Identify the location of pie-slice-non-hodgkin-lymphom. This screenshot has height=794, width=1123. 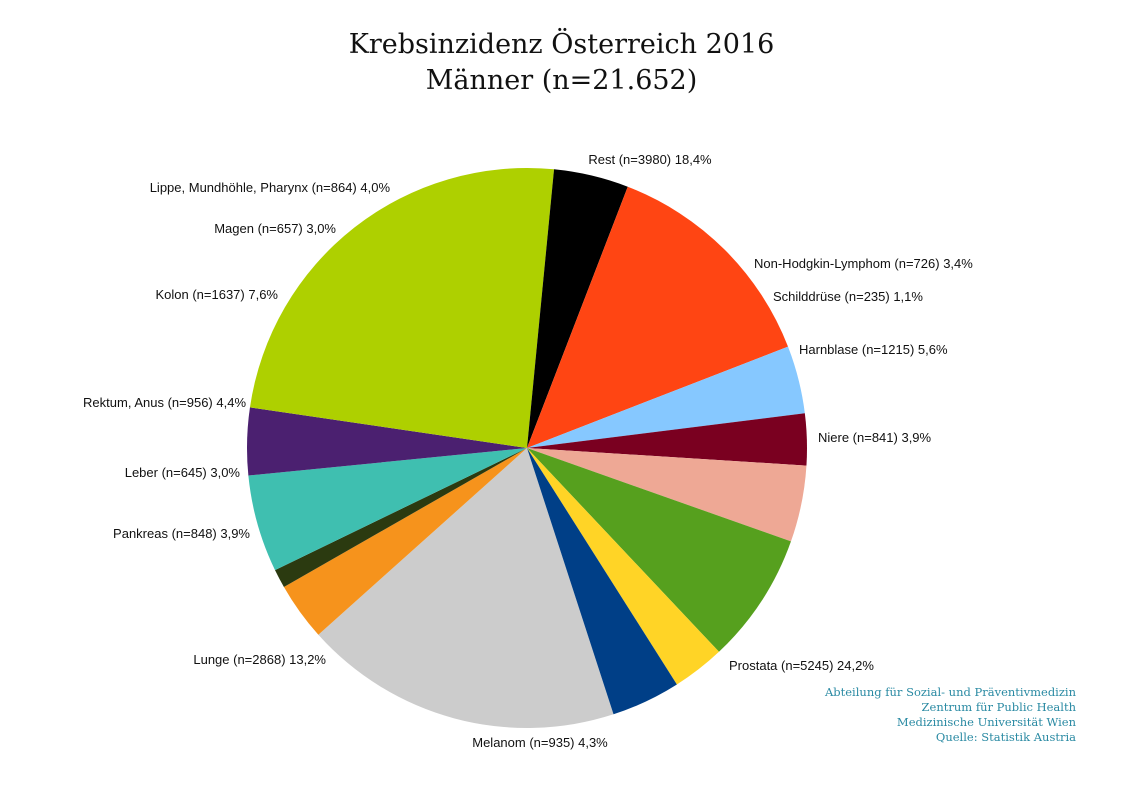
(405, 541).